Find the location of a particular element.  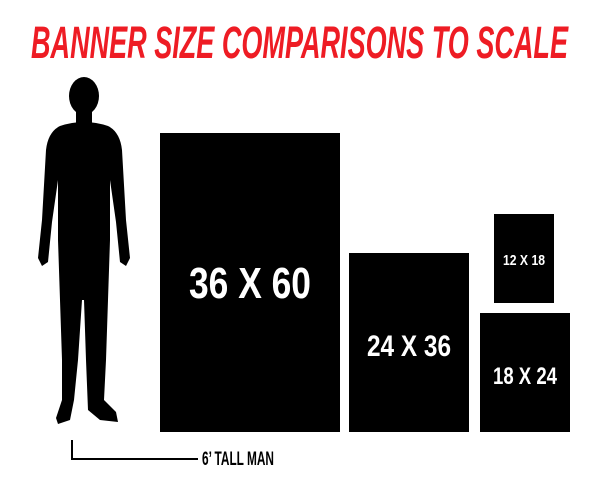

banner-label: 24 X 36 is located at coordinates (409, 346).